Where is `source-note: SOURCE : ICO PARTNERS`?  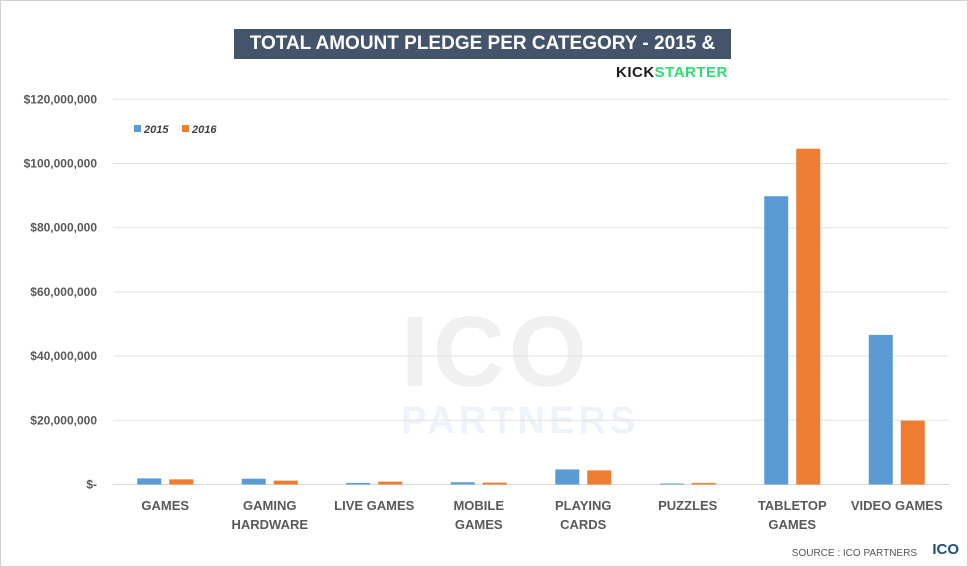 source-note: SOURCE : ICO PARTNERS is located at coordinates (854, 553).